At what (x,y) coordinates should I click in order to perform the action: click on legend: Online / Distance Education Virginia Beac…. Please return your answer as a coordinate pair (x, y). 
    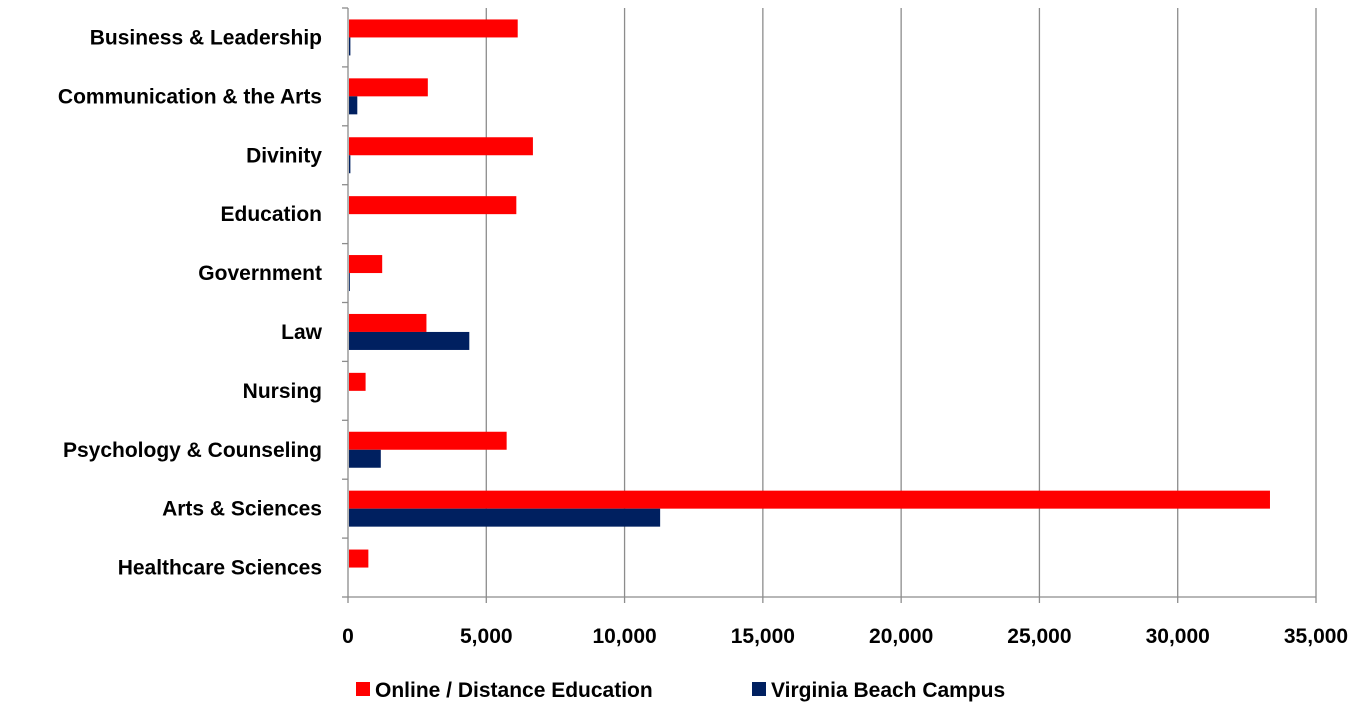
    Looking at the image, I should click on (680, 690).